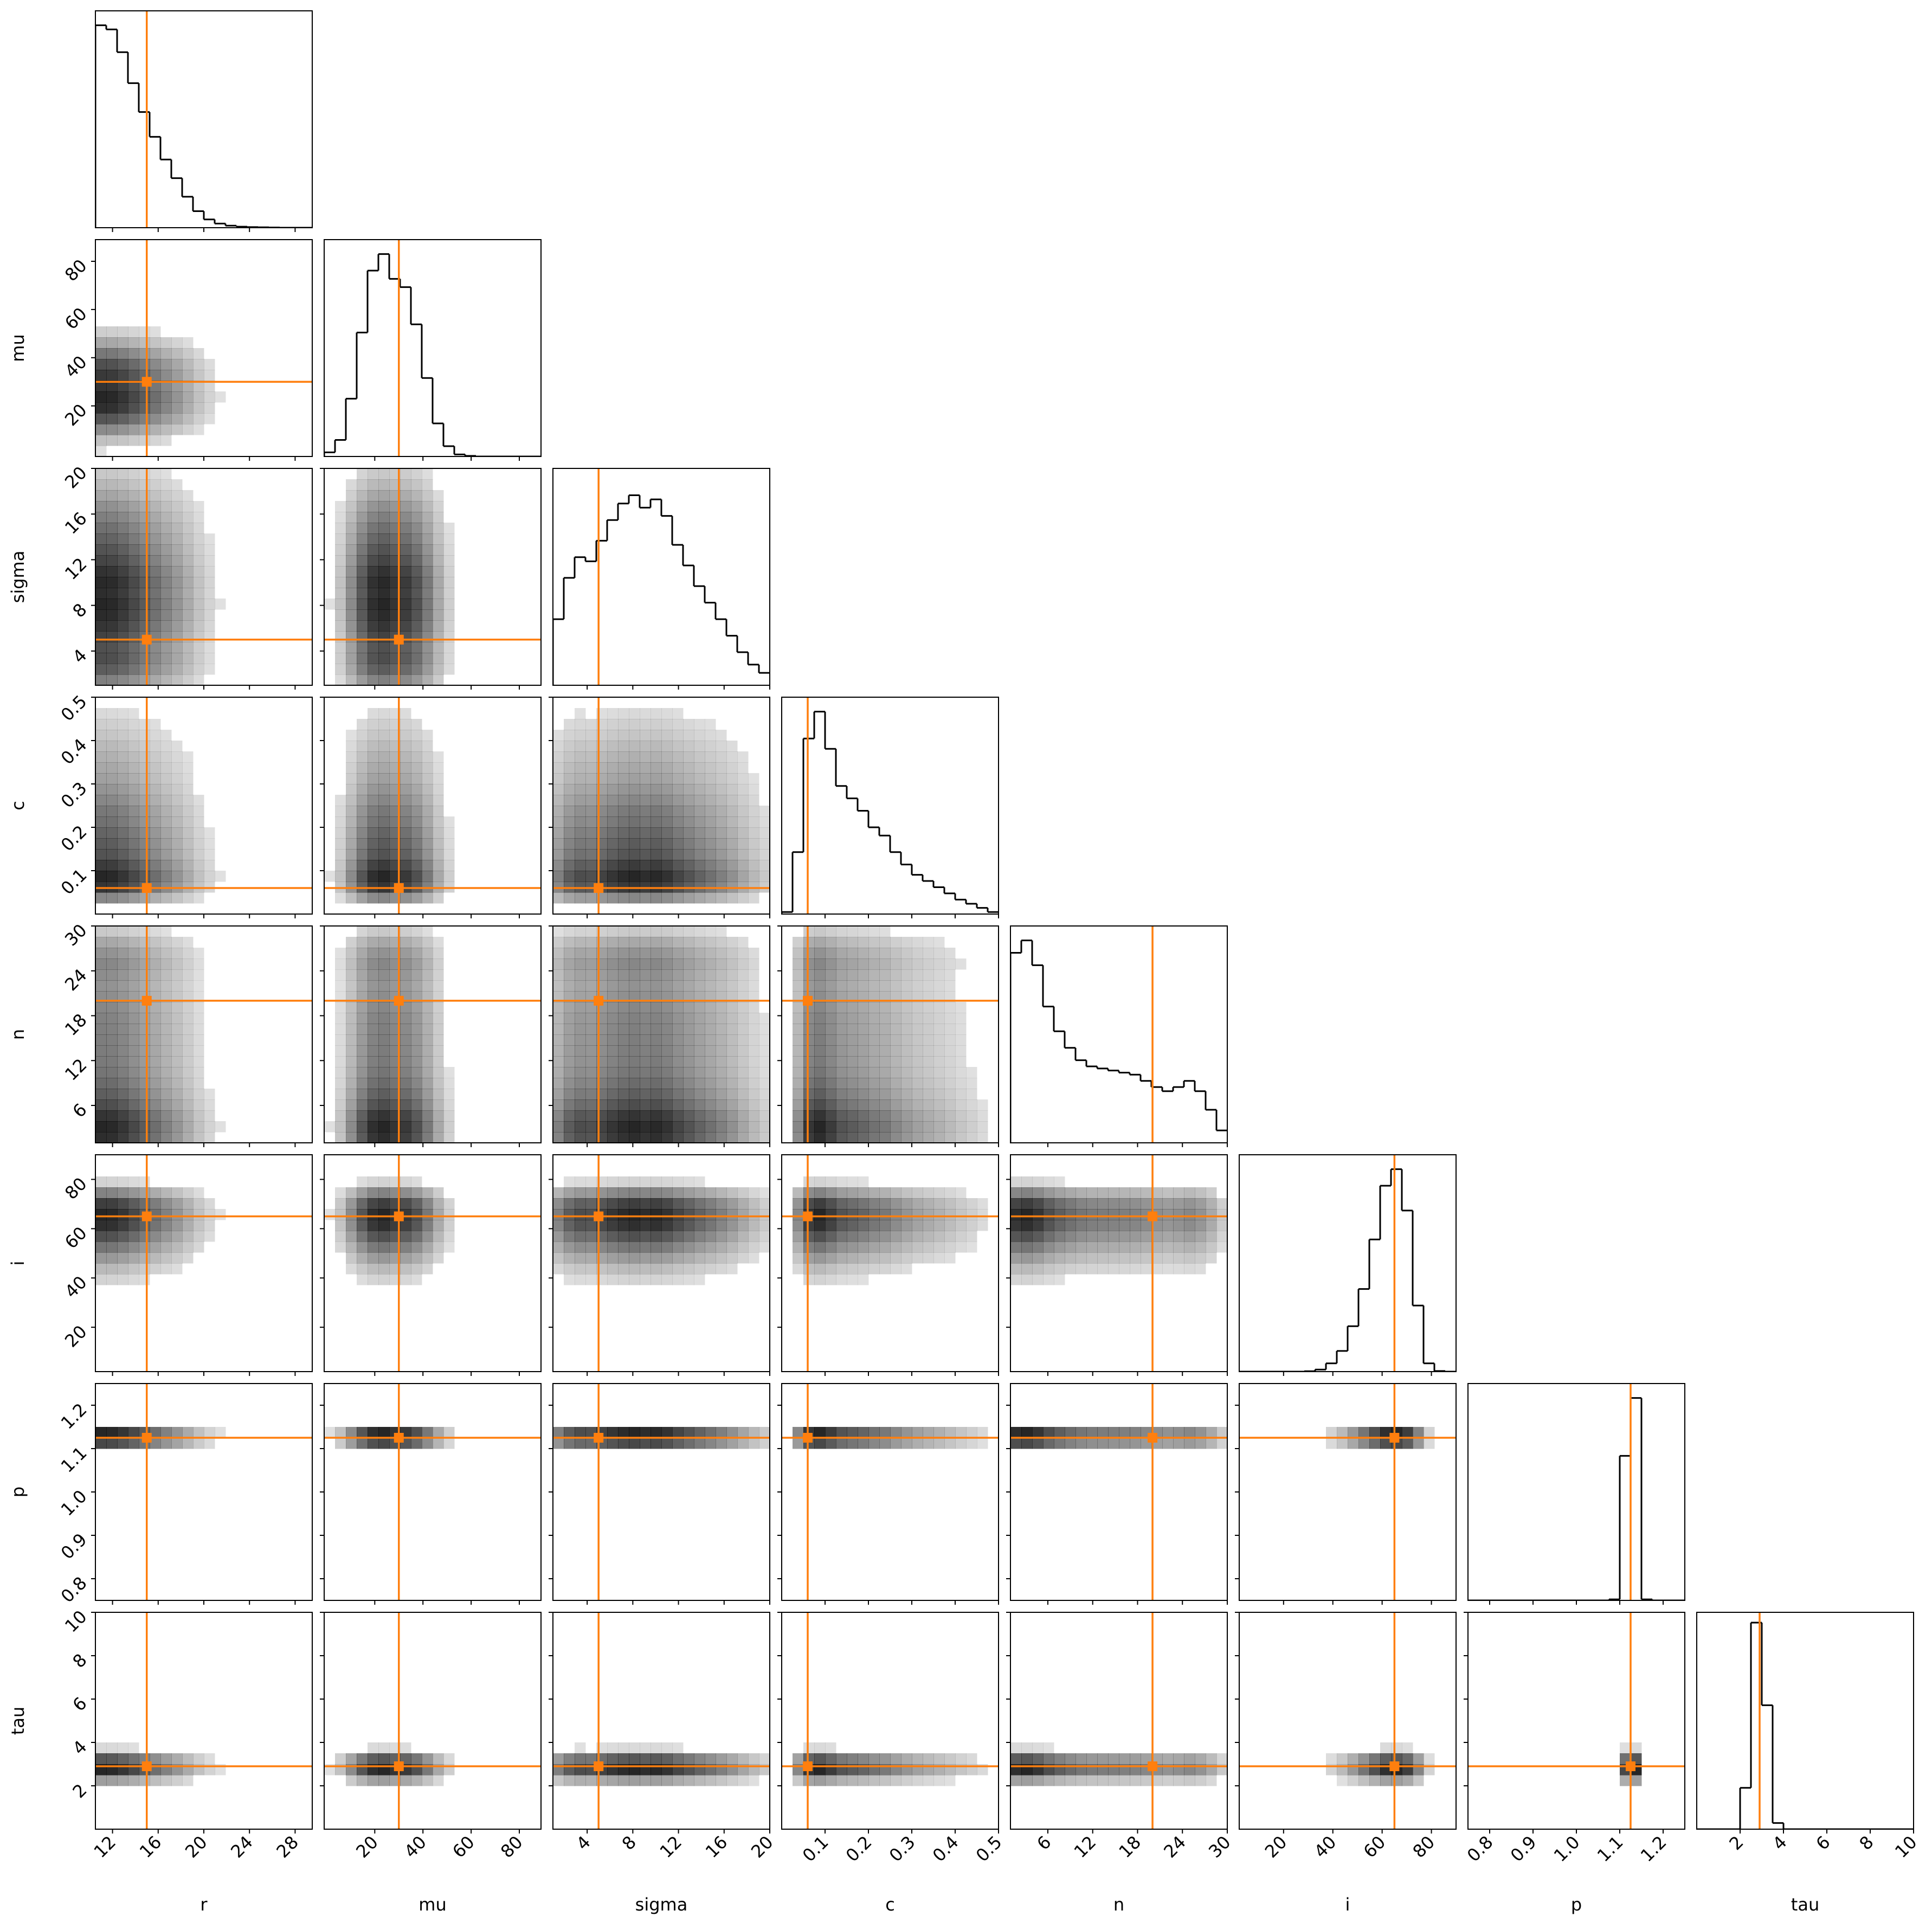 The image size is (1932, 1917). What do you see at coordinates (1119, 1492) in the screenshot?
I see `panel-frame` at bounding box center [1119, 1492].